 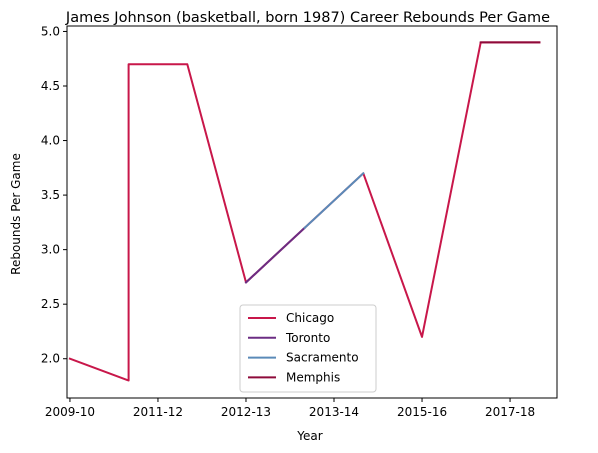 I want to click on y-axis: 2.0 2.5 3.0 3.5 4.0 4.5 5.0, so click(x=54, y=194).